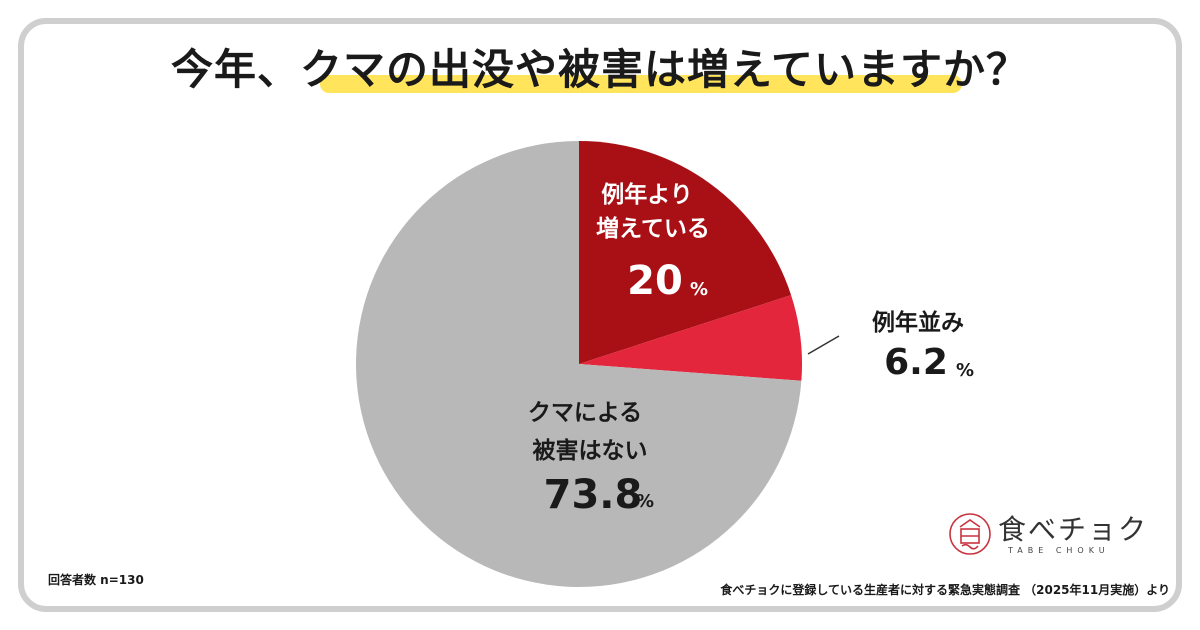  What do you see at coordinates (593, 495) in the screenshot?
I see `slice-value-none: 73.8` at bounding box center [593, 495].